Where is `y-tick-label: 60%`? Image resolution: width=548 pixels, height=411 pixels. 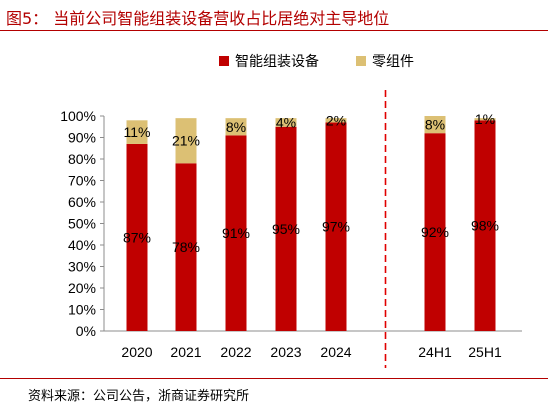 y-tick-label: 60% is located at coordinates (82, 202).